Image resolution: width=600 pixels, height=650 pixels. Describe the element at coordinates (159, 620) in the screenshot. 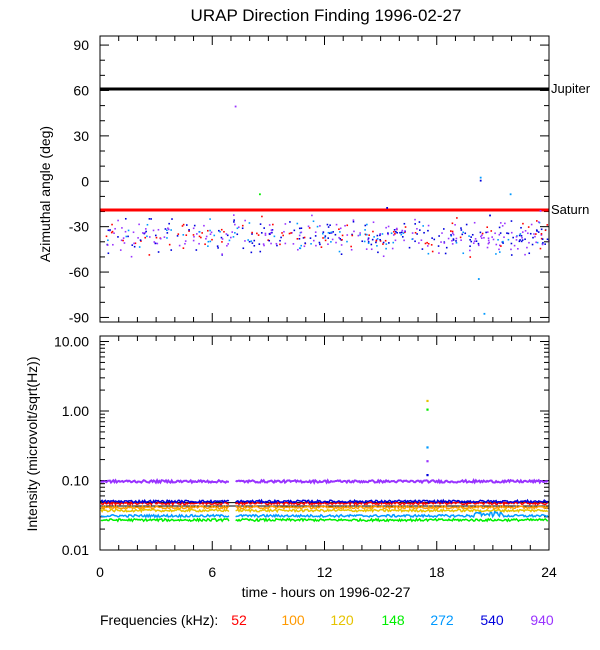

I see `legend-label: Frequencies (kHz):` at that location.